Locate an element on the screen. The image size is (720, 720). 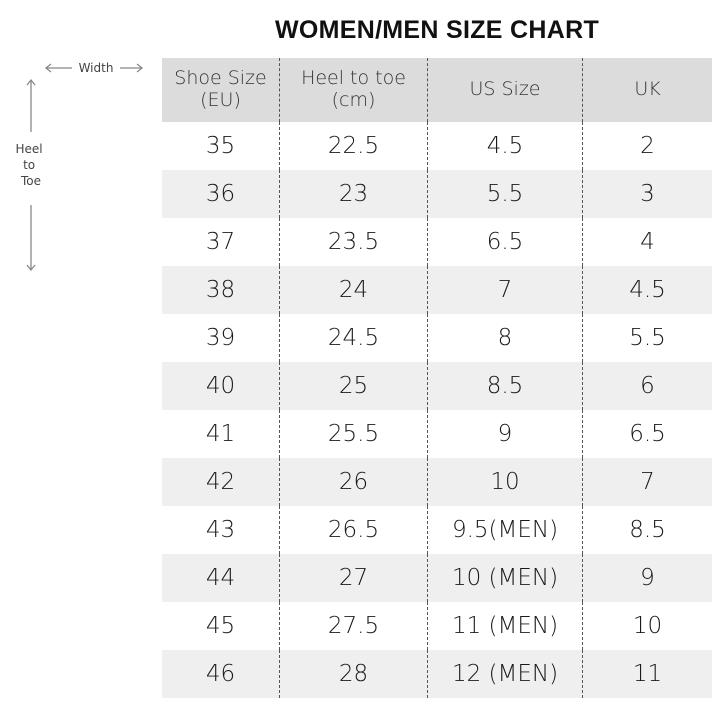
heel-to-toe-label: Heel to Toe is located at coordinates (31, 165).